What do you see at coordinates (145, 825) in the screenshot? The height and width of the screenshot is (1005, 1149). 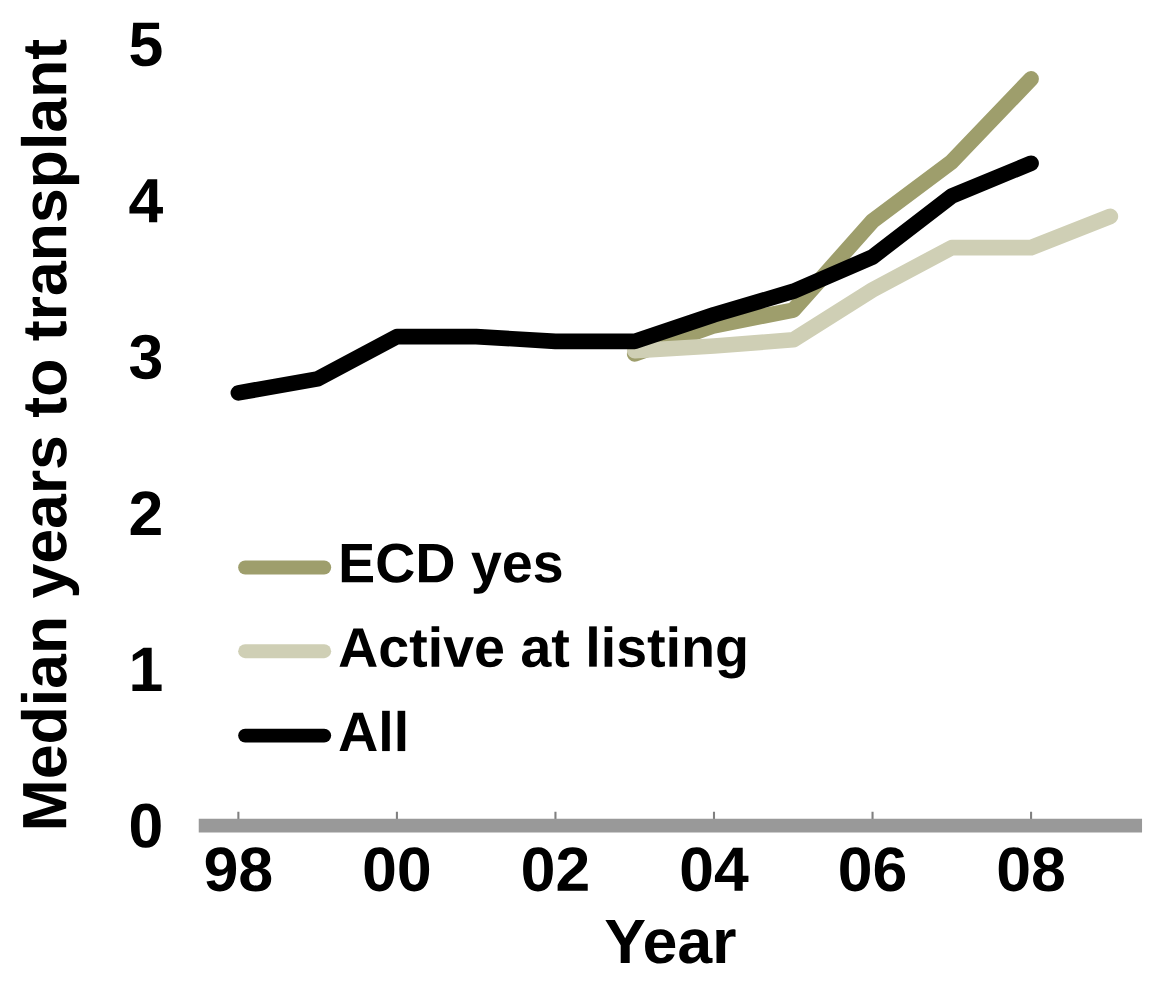 I see `y-tick-label: 0` at bounding box center [145, 825].